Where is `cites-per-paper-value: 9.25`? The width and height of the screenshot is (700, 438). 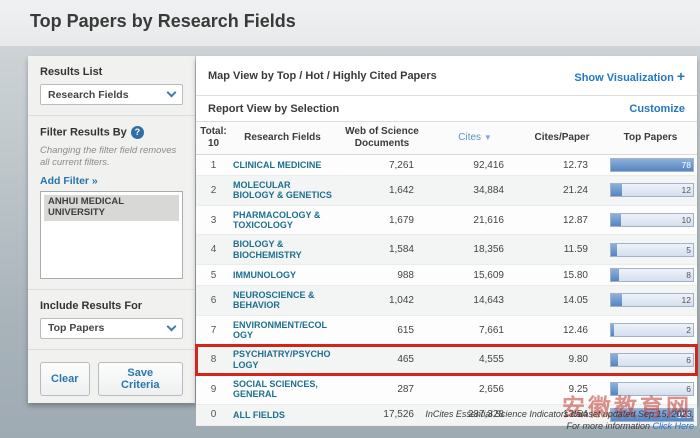
cites-per-paper-value: 9.25 is located at coordinates (578, 389).